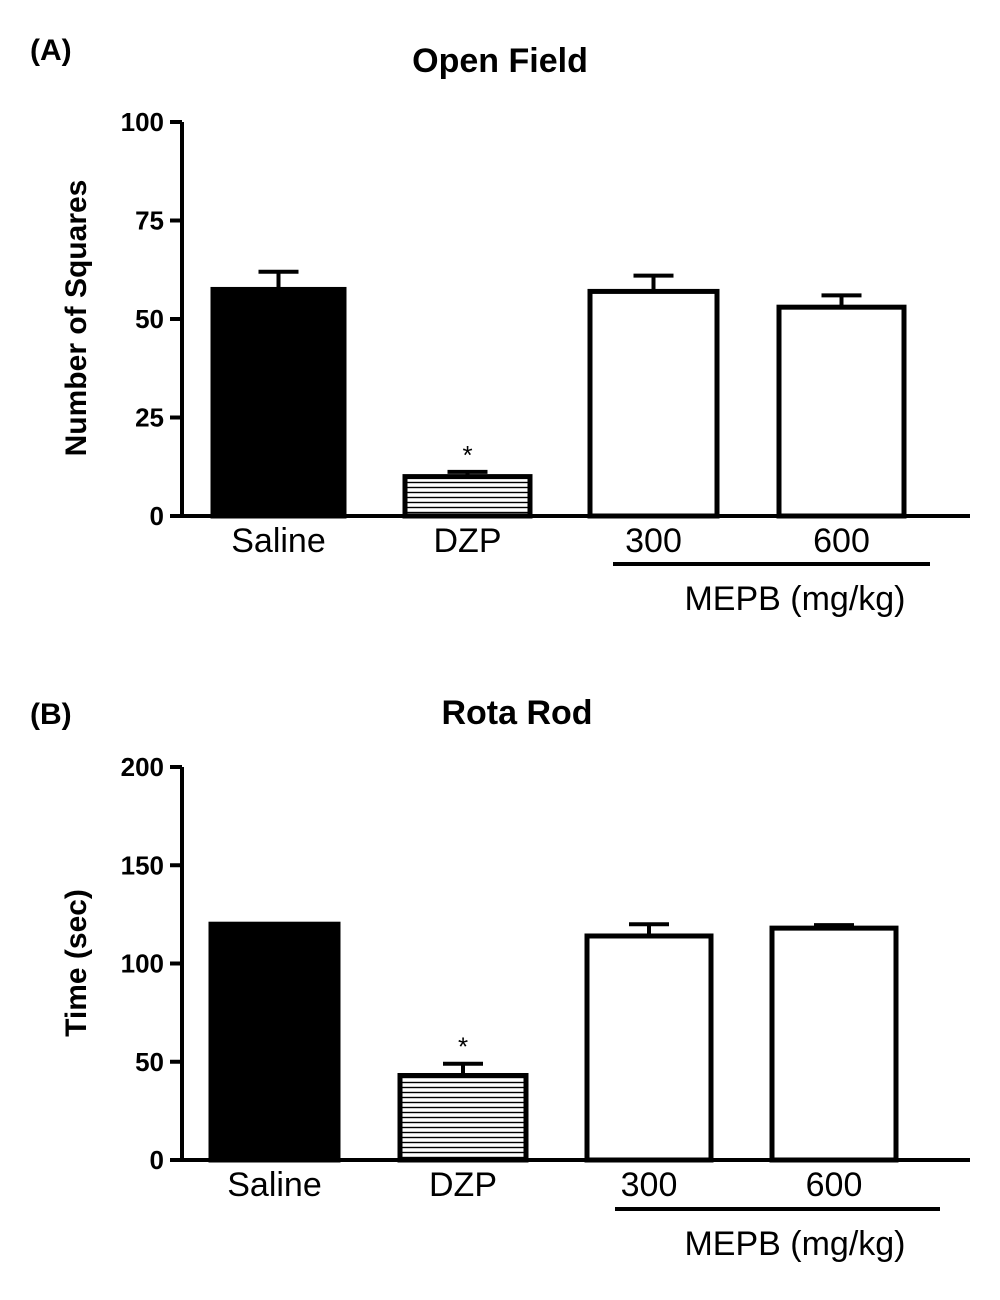 This screenshot has width=1000, height=1300. What do you see at coordinates (142, 964) in the screenshot?
I see `y-tick-label-b-3: 100` at bounding box center [142, 964].